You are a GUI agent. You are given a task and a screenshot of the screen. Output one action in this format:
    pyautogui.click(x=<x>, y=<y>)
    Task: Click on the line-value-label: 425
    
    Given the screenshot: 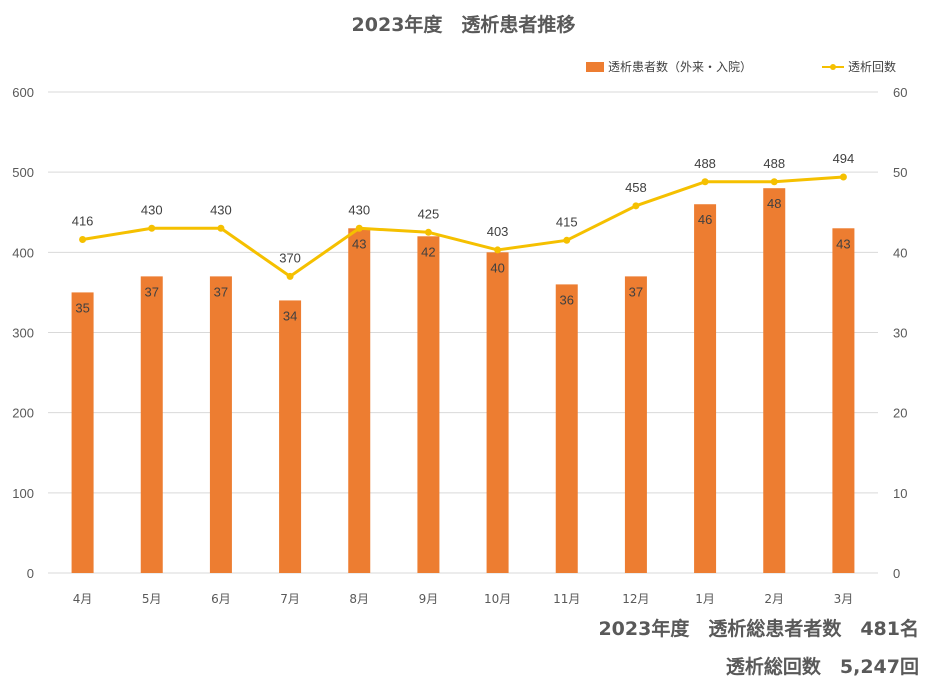 What is the action you would take?
    pyautogui.click(x=429, y=213)
    